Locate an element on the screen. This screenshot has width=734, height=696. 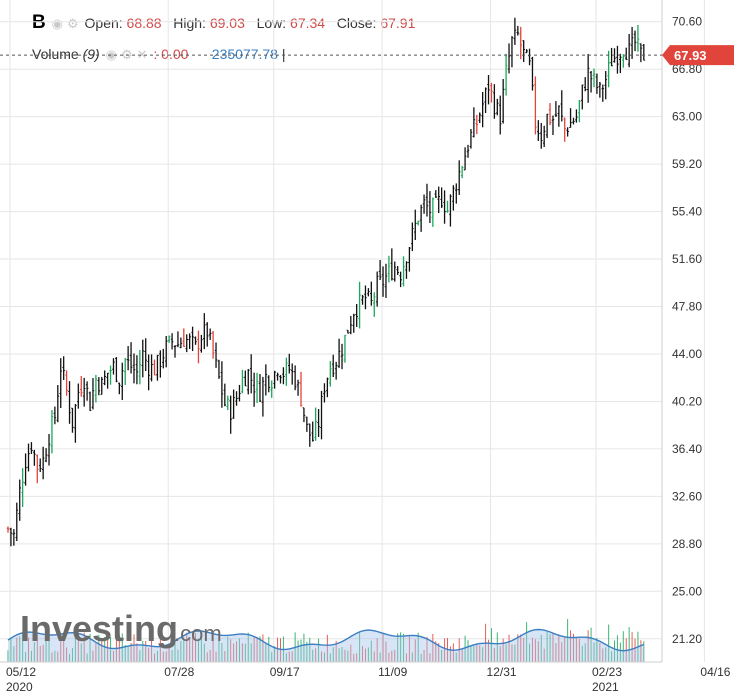
high-value: 69.03 is located at coordinates (227, 23).